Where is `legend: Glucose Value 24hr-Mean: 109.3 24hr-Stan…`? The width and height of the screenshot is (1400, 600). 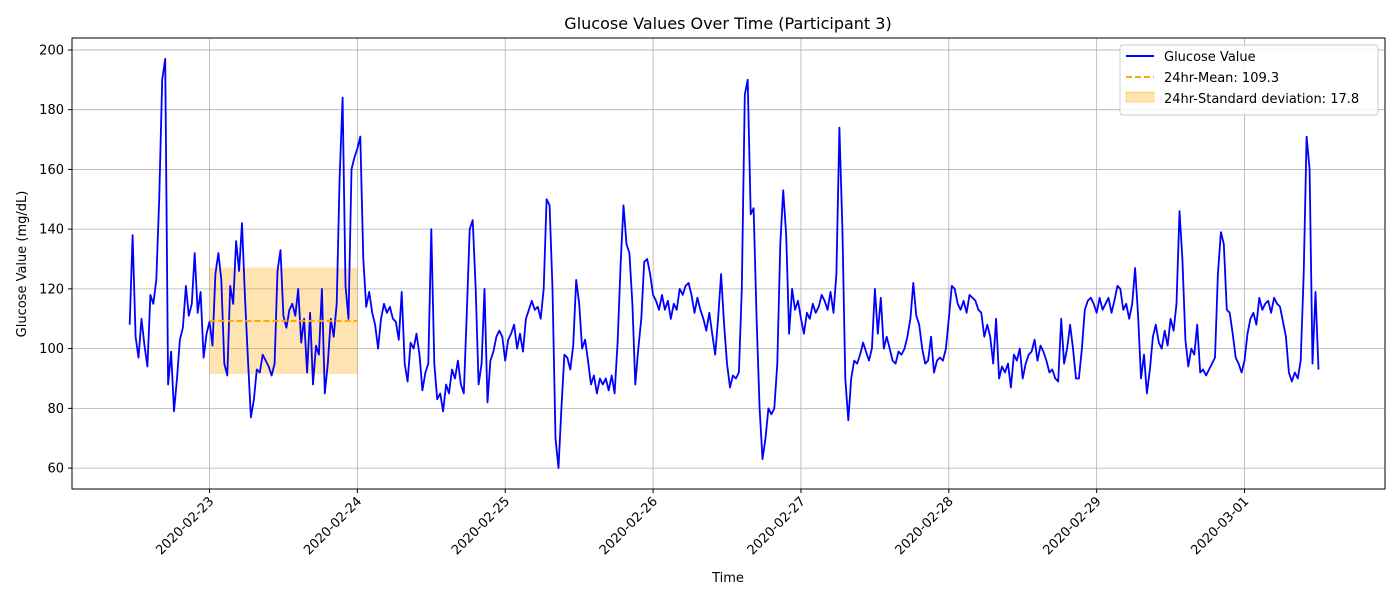 legend: Glucose Value 24hr-Mean: 109.3 24hr-Stan… is located at coordinates (1249, 80).